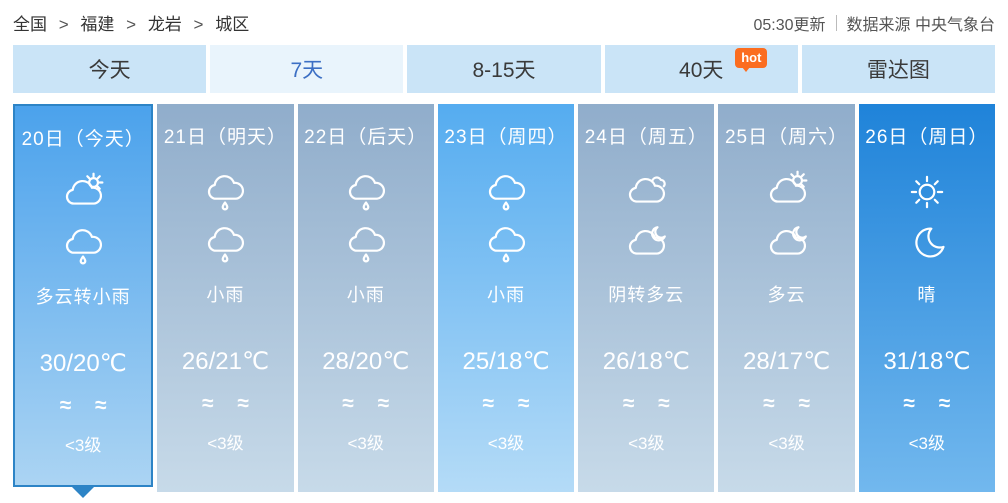  I want to click on data-source: 数据来源 中央气象台, so click(920, 25).